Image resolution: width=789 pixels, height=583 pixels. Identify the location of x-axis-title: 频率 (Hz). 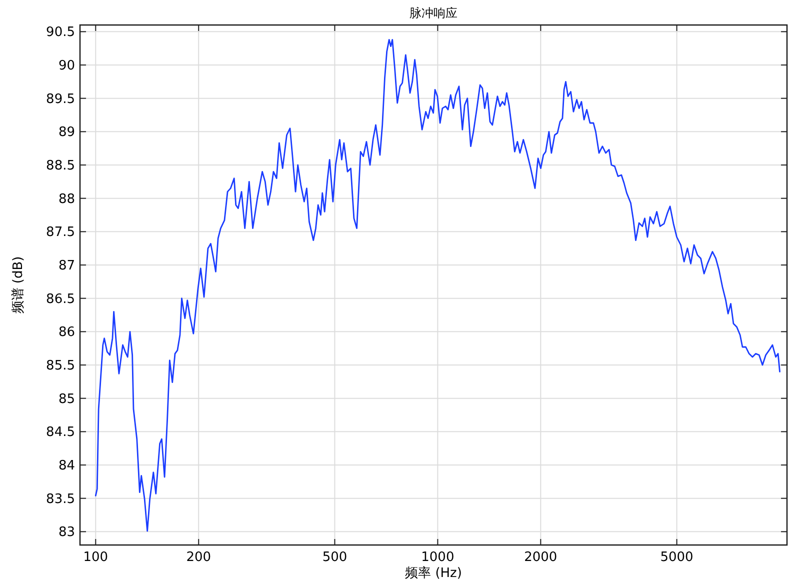
(433, 573).